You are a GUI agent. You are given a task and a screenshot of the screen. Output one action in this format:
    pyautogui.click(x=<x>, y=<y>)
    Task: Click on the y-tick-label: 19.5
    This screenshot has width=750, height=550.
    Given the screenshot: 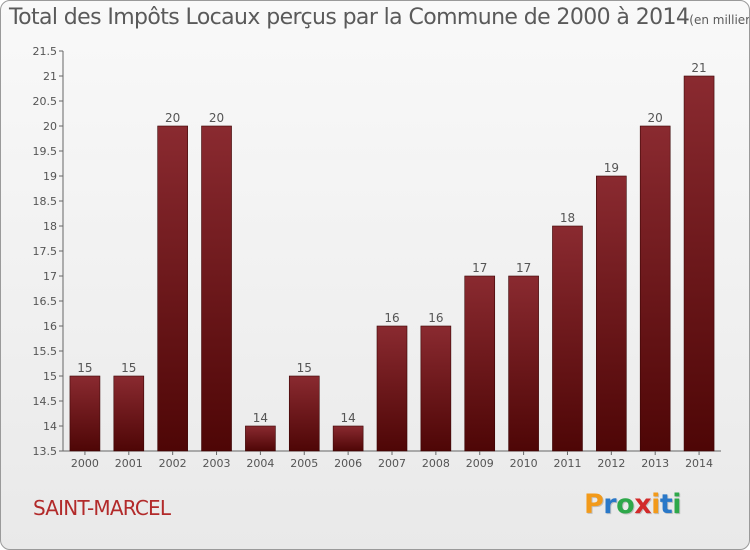 What is the action you would take?
    pyautogui.click(x=45, y=151)
    